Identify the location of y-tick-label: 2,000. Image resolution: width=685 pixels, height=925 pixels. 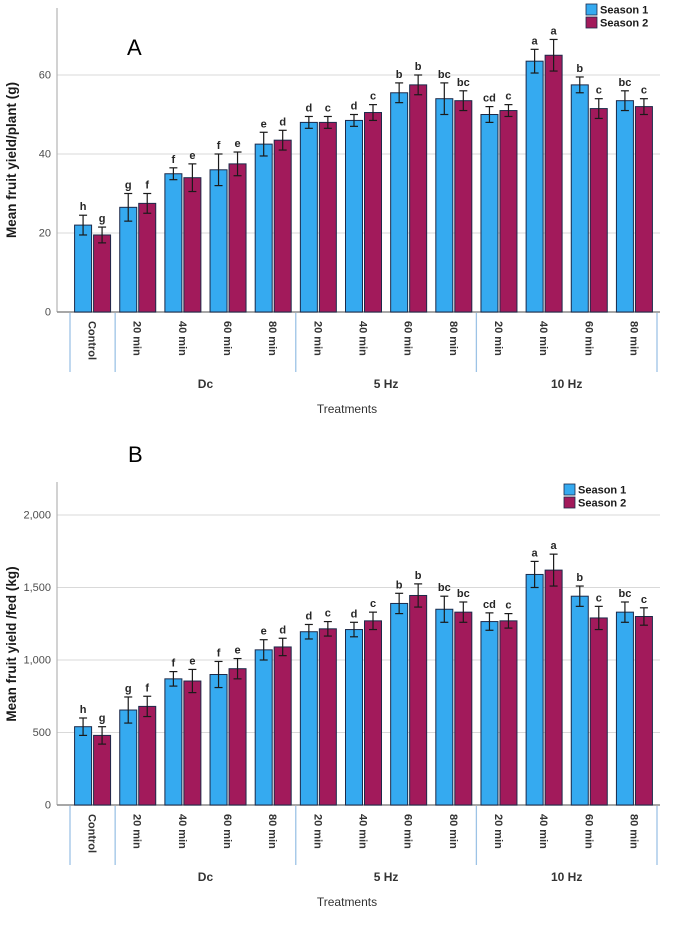
(37, 516).